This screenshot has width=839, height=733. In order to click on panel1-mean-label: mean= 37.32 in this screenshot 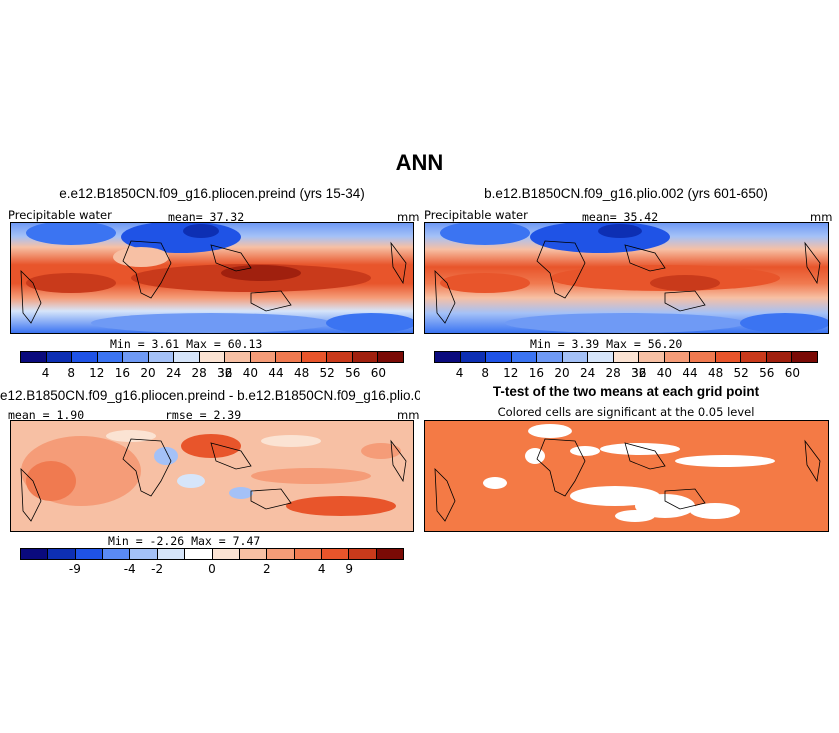, I will do `click(206, 217)`.